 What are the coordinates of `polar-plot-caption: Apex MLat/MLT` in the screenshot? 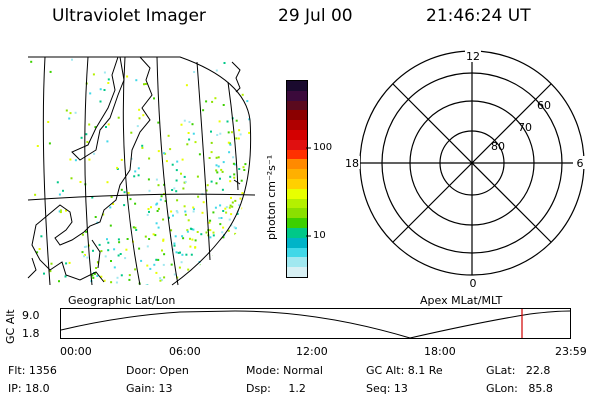 It's located at (461, 300).